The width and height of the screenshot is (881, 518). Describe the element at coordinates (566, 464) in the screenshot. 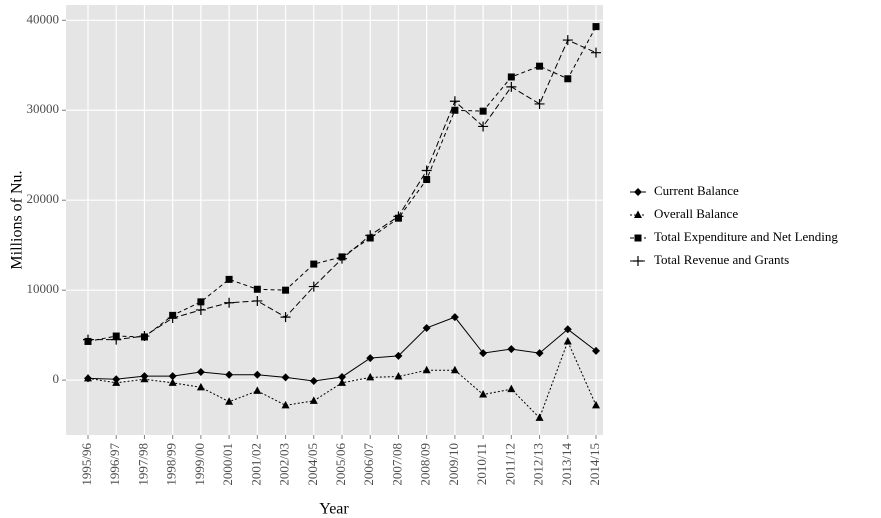

I see `x-tick-label: 2013/14` at that location.